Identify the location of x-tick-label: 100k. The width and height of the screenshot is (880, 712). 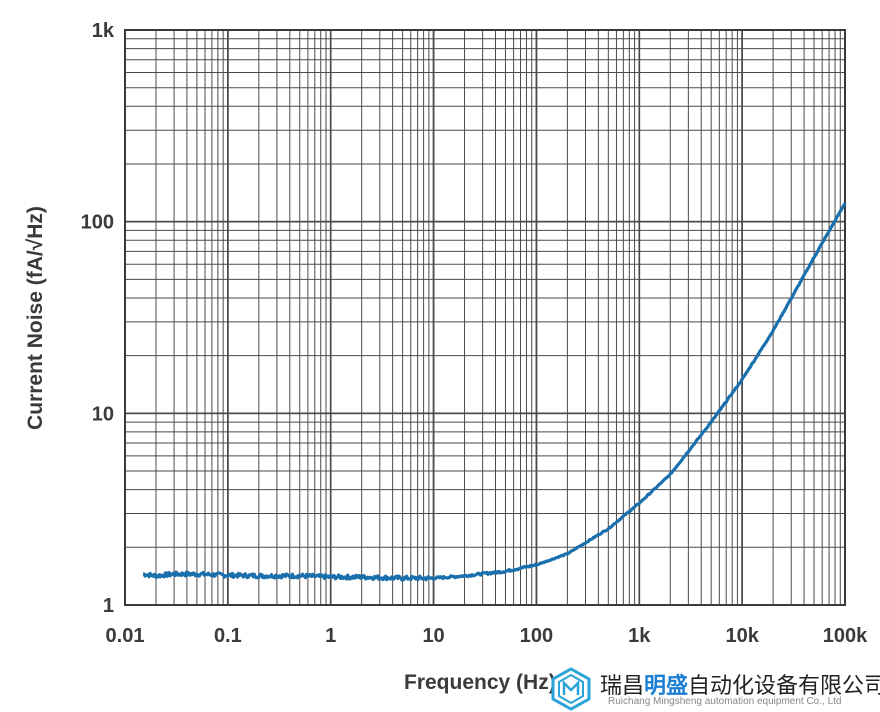
(845, 636).